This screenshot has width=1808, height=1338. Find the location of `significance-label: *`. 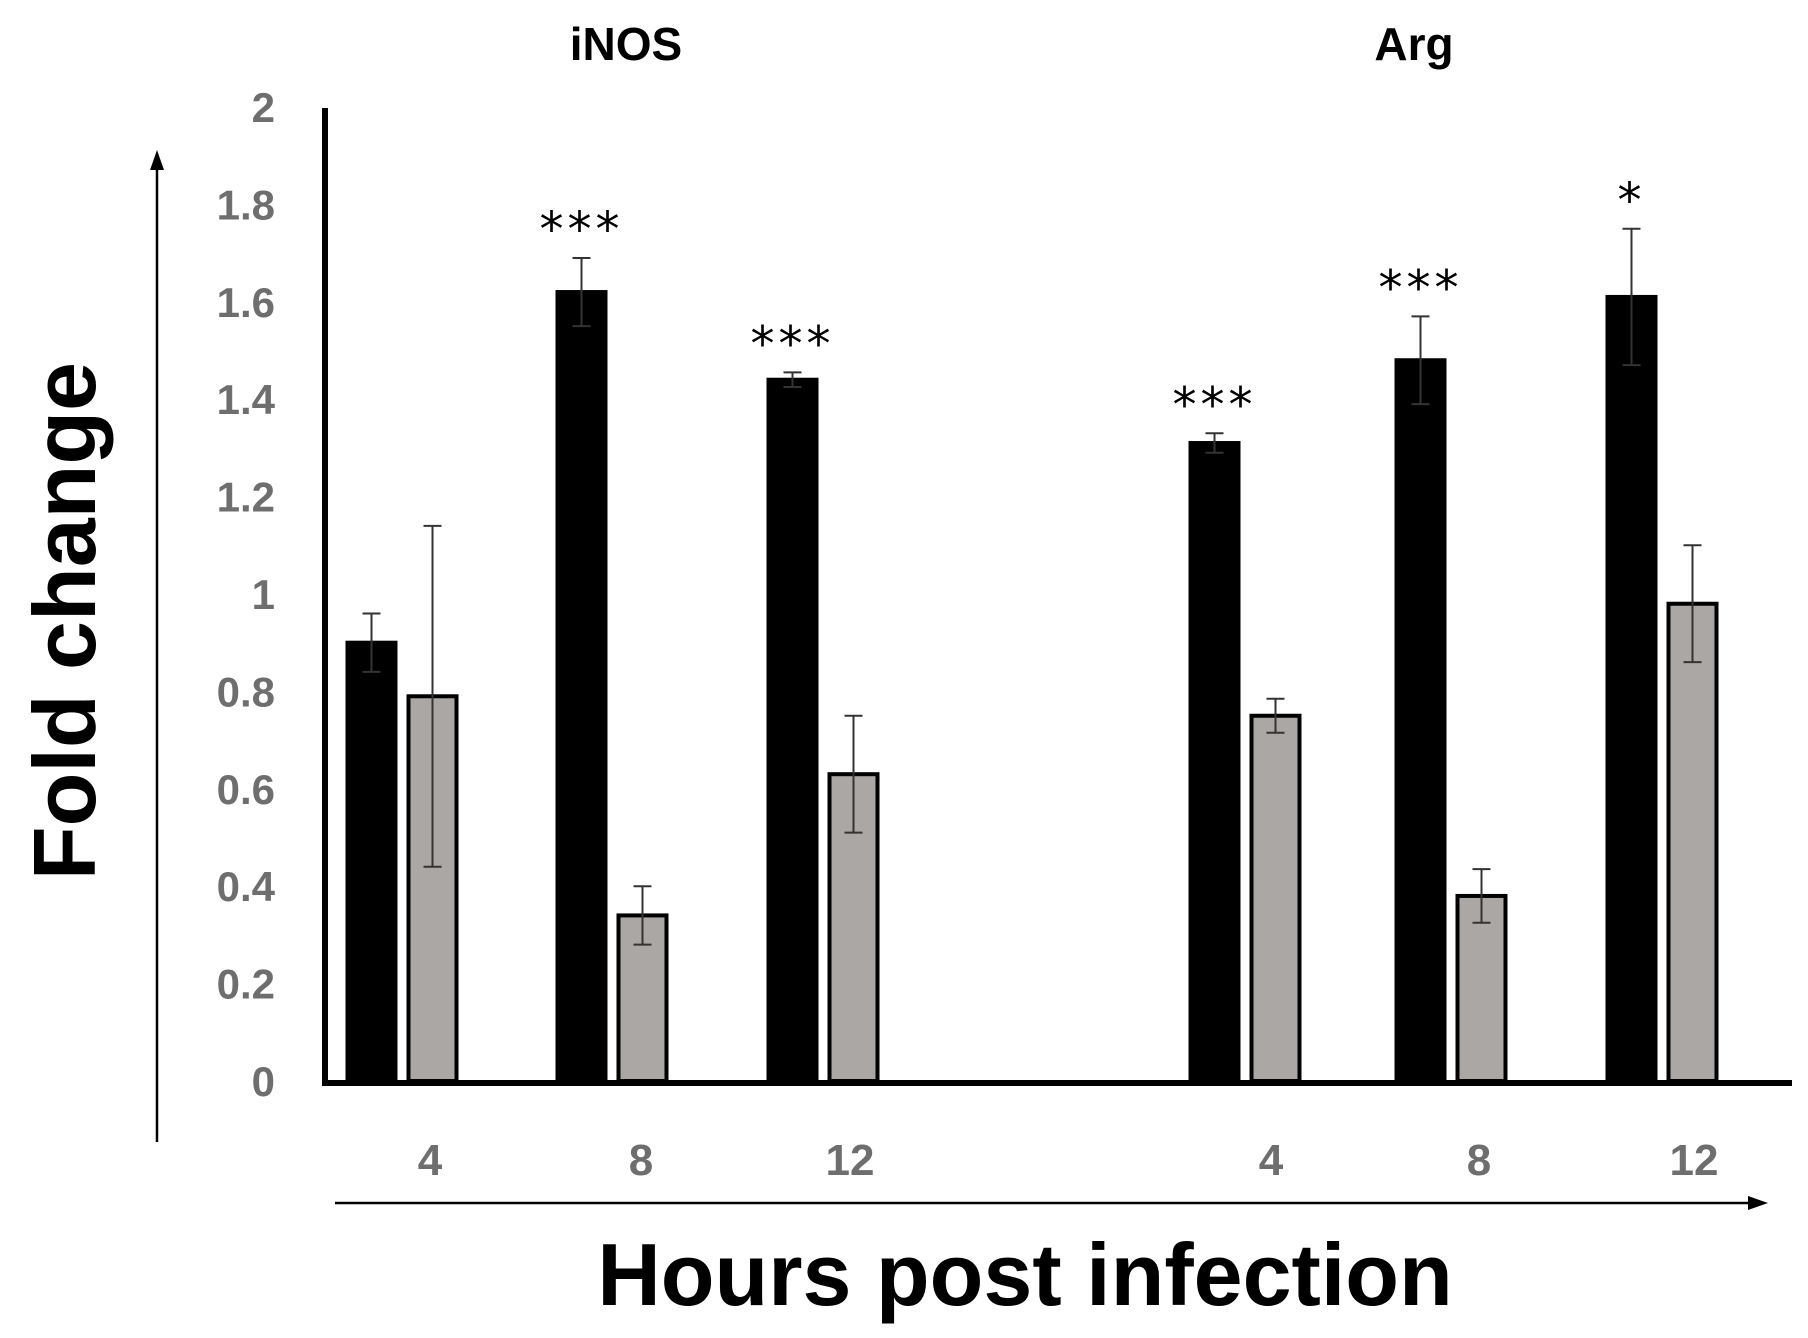

significance-label: * is located at coordinates (1632, 201).